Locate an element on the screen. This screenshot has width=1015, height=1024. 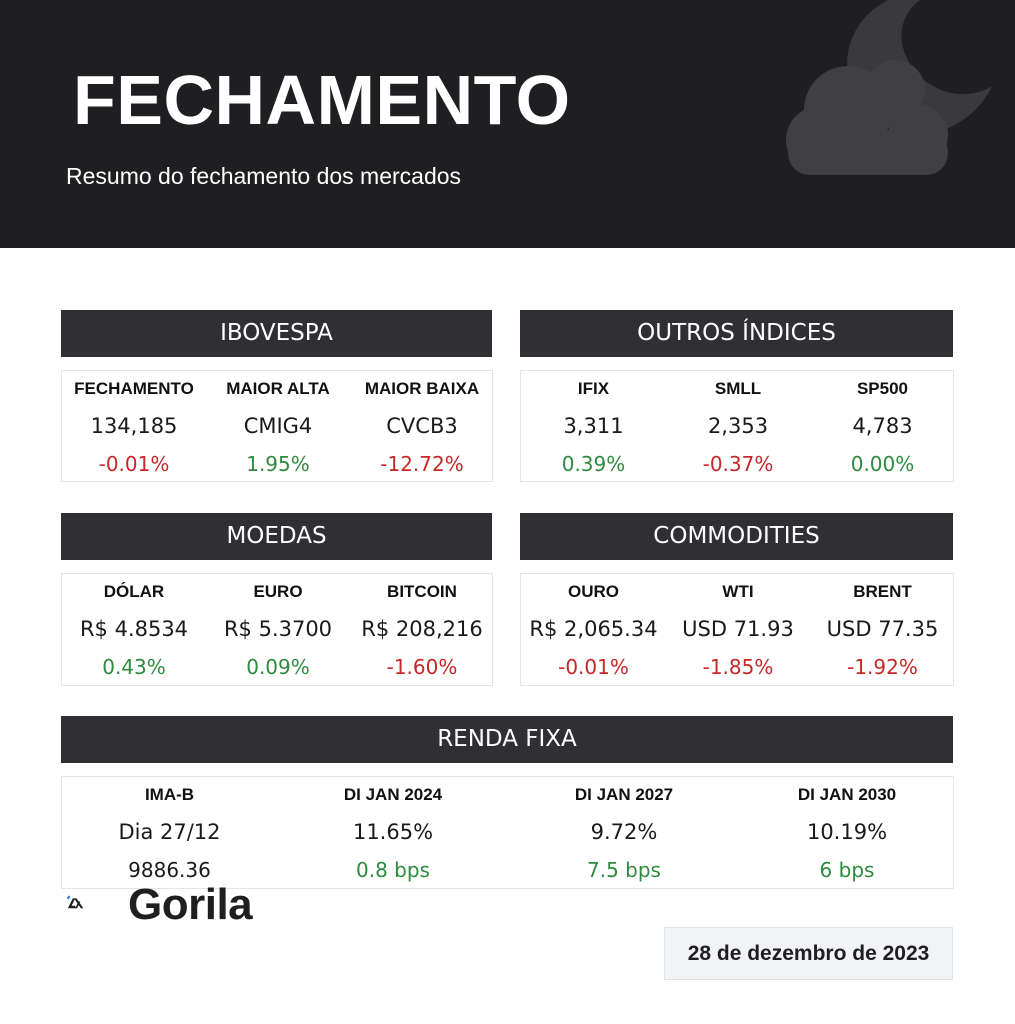
stat-change: 0.39% is located at coordinates (593, 464).